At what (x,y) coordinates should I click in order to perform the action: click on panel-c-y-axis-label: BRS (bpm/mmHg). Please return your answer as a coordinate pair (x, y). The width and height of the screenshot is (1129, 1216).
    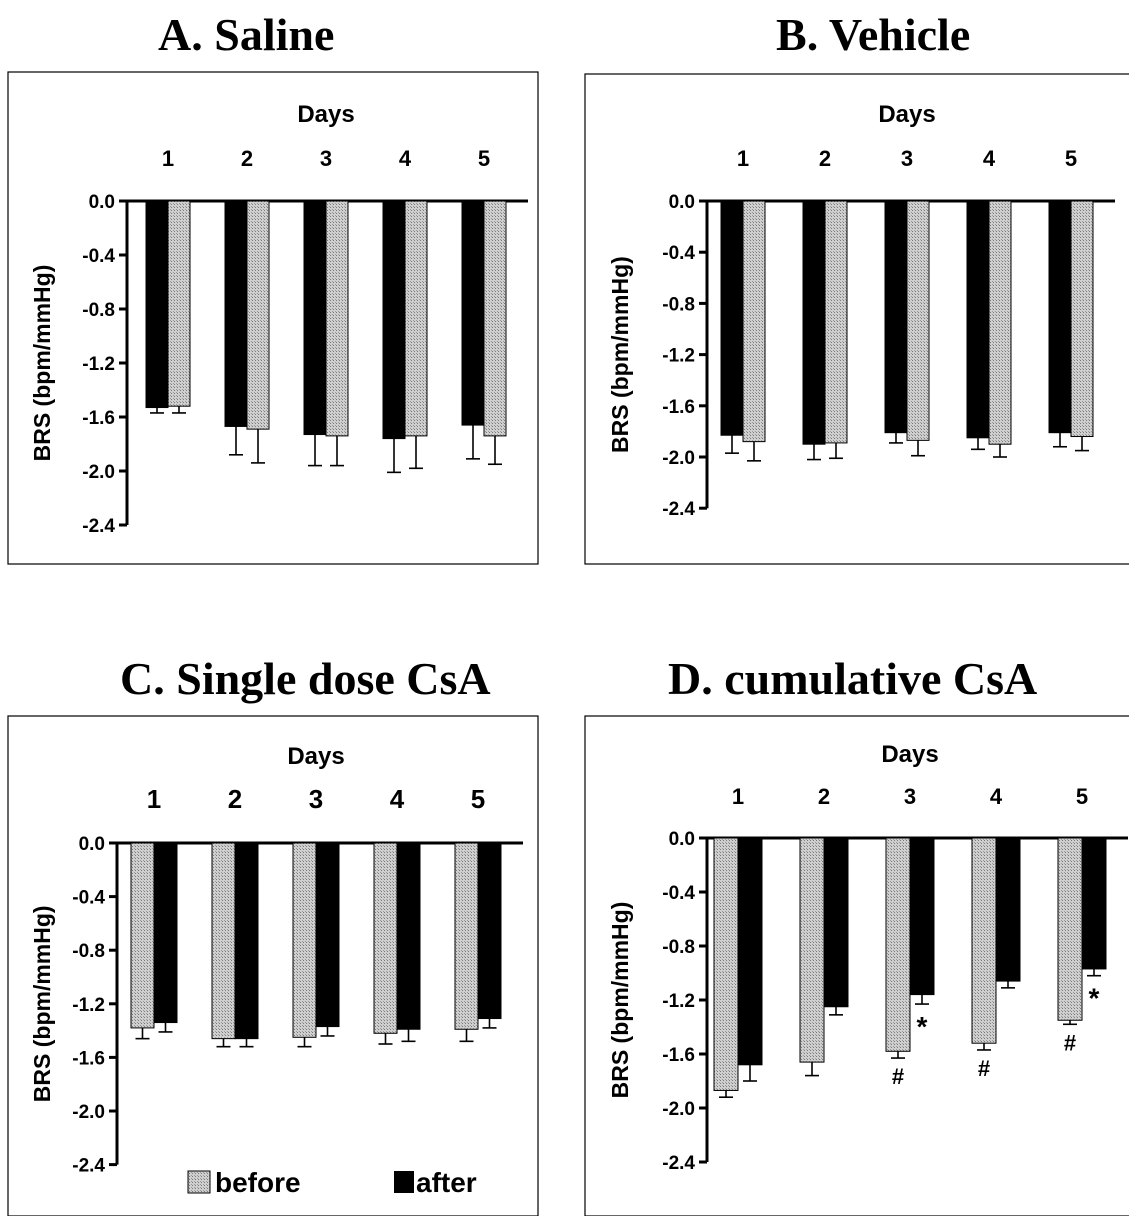
    Looking at the image, I should click on (42, 1003).